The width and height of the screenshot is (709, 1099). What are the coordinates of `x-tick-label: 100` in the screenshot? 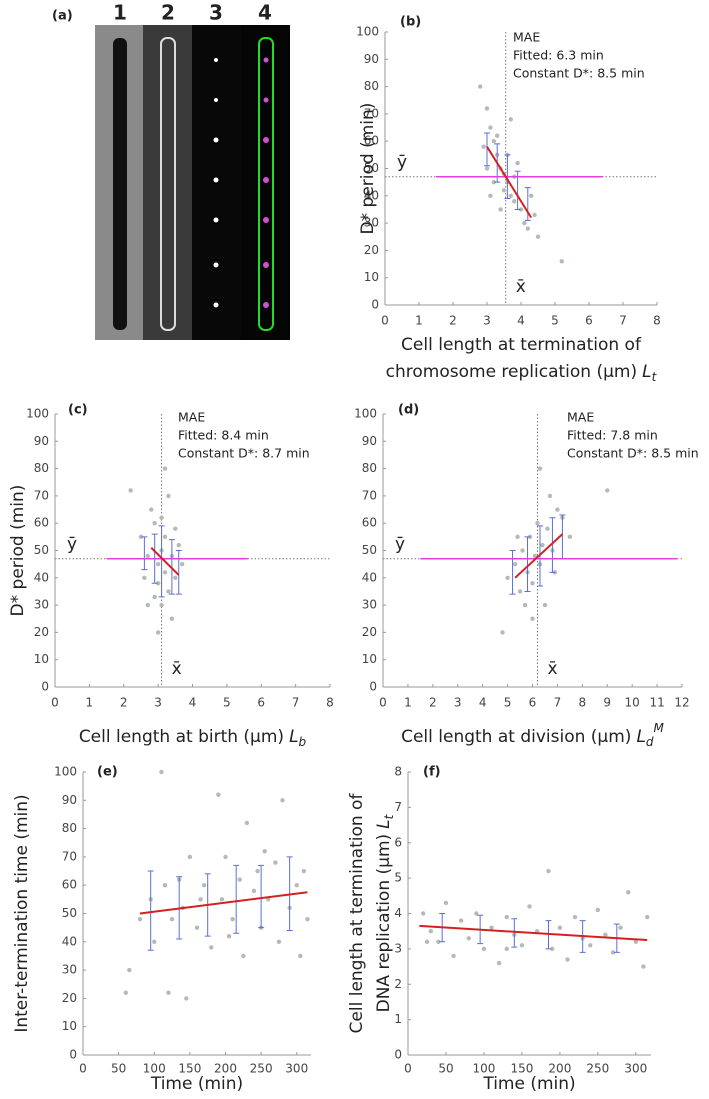 It's located at (483, 1069).